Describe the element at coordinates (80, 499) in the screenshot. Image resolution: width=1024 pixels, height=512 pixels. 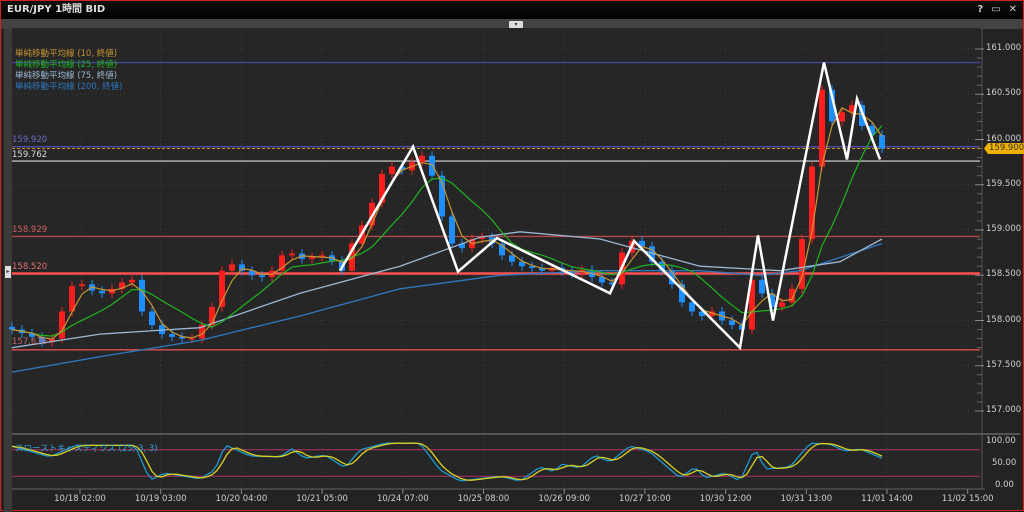
I see `time-tick-label: 10/18 02:00` at that location.